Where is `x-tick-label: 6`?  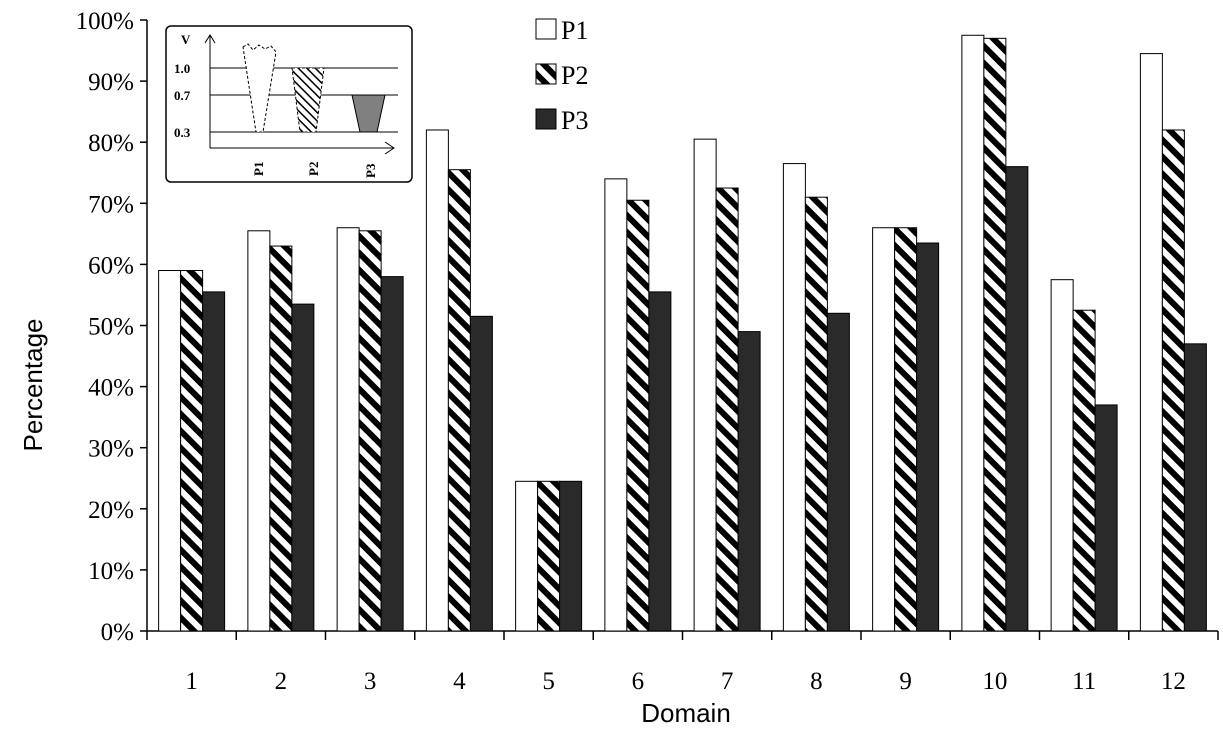
x-tick-label: 6 is located at coordinates (638, 681).